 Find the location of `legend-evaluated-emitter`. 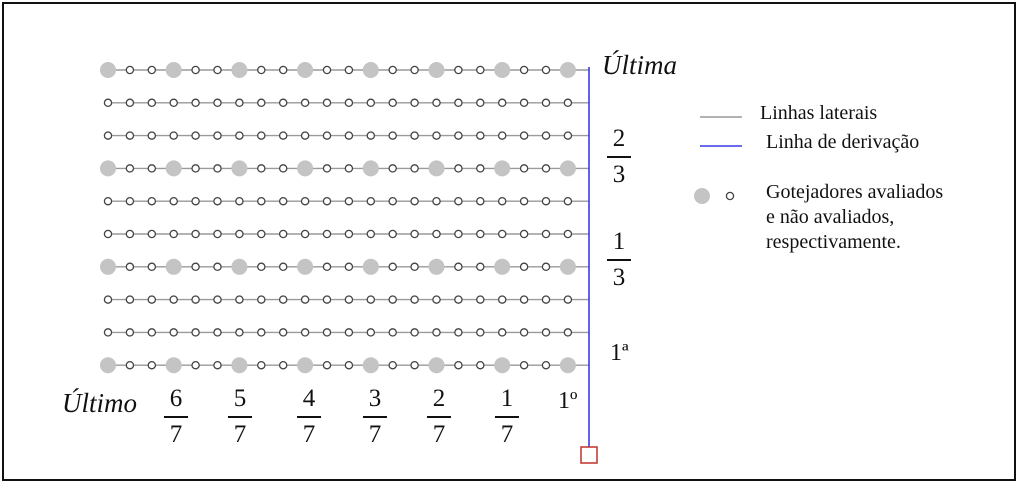

legend-evaluated-emitter is located at coordinates (702, 196).